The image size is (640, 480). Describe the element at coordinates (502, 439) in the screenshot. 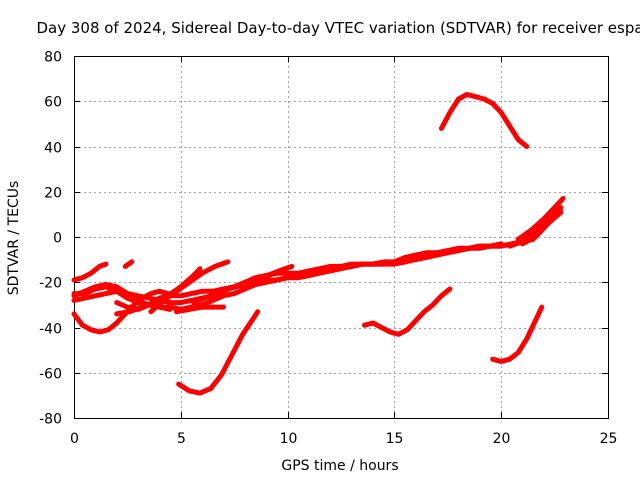

I see `x-tick-label: 20` at that location.